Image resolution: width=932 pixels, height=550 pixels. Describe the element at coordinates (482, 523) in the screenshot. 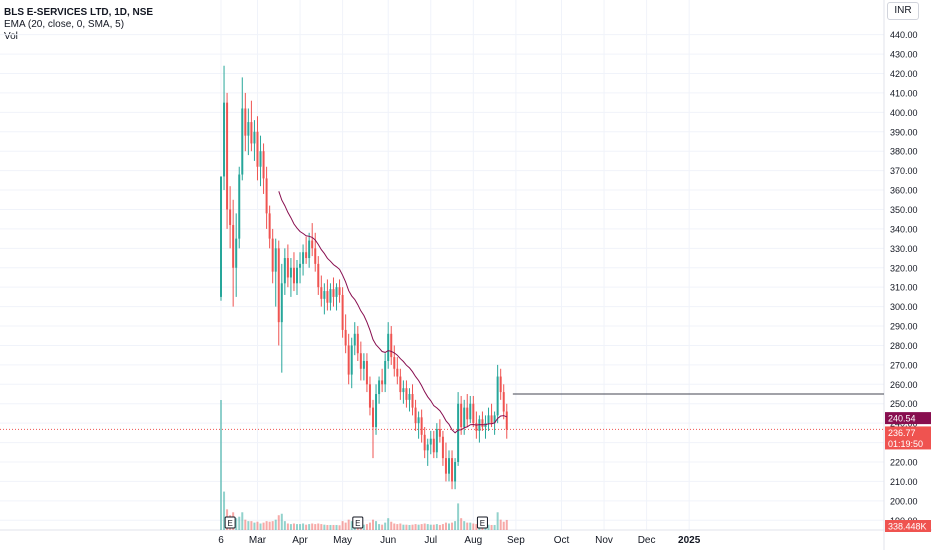

I see `earnings-marker-label: E` at that location.